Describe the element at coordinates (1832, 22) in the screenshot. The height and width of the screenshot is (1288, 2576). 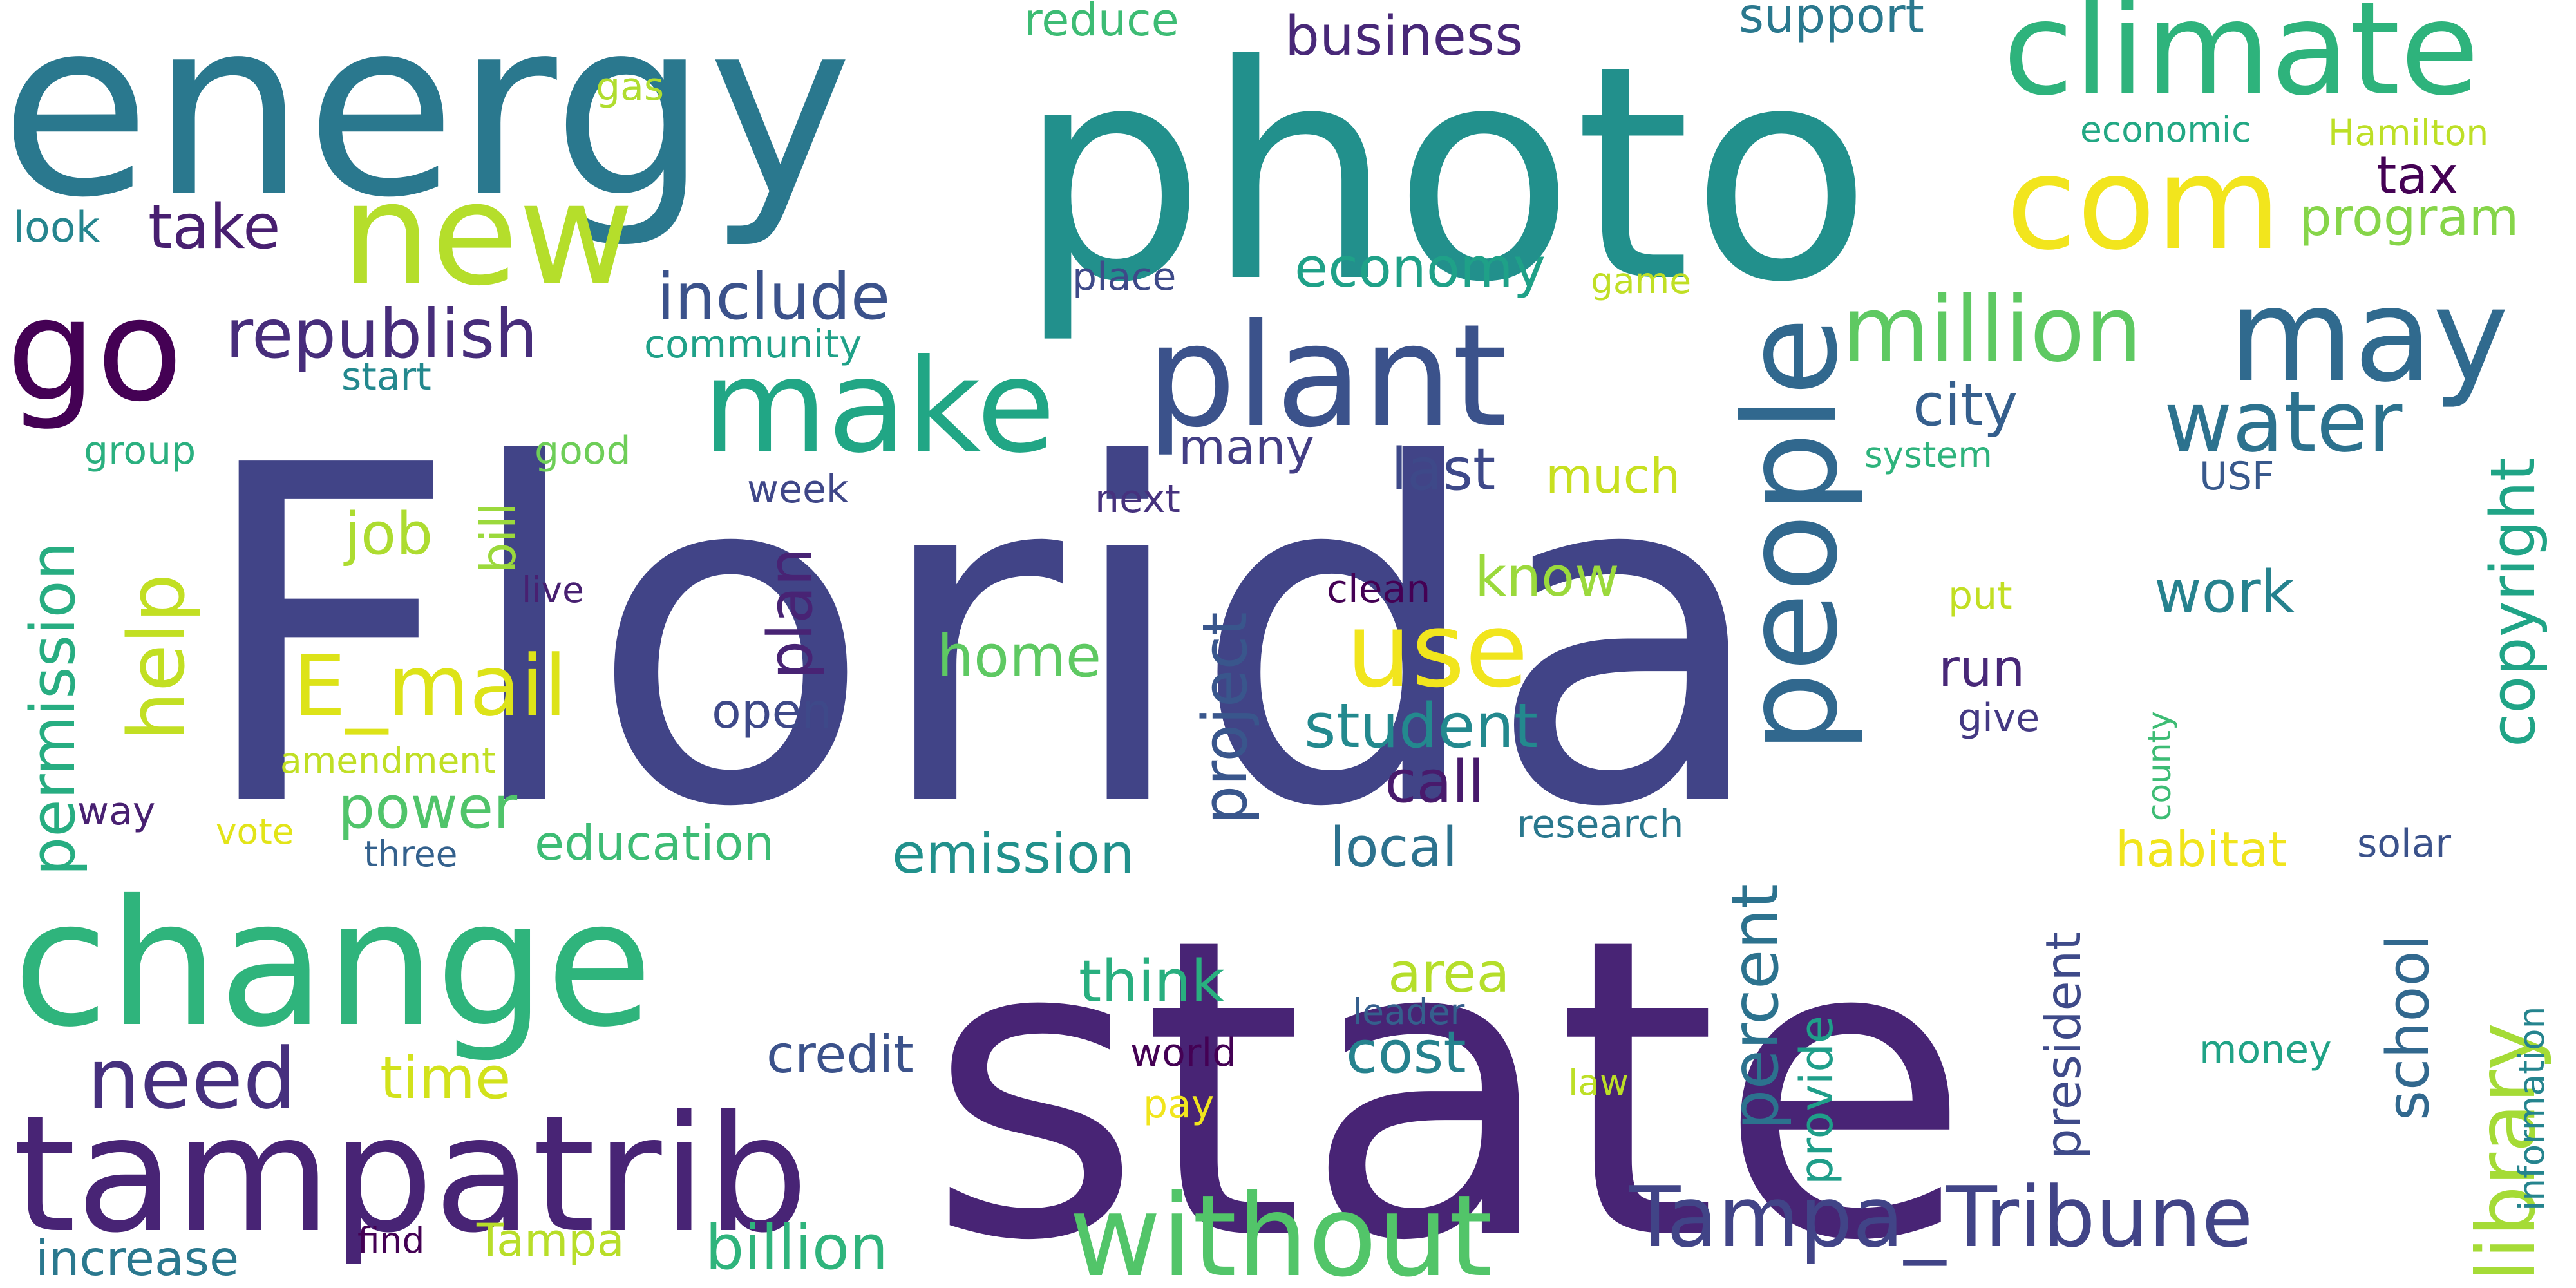
I see `word-support: support` at that location.